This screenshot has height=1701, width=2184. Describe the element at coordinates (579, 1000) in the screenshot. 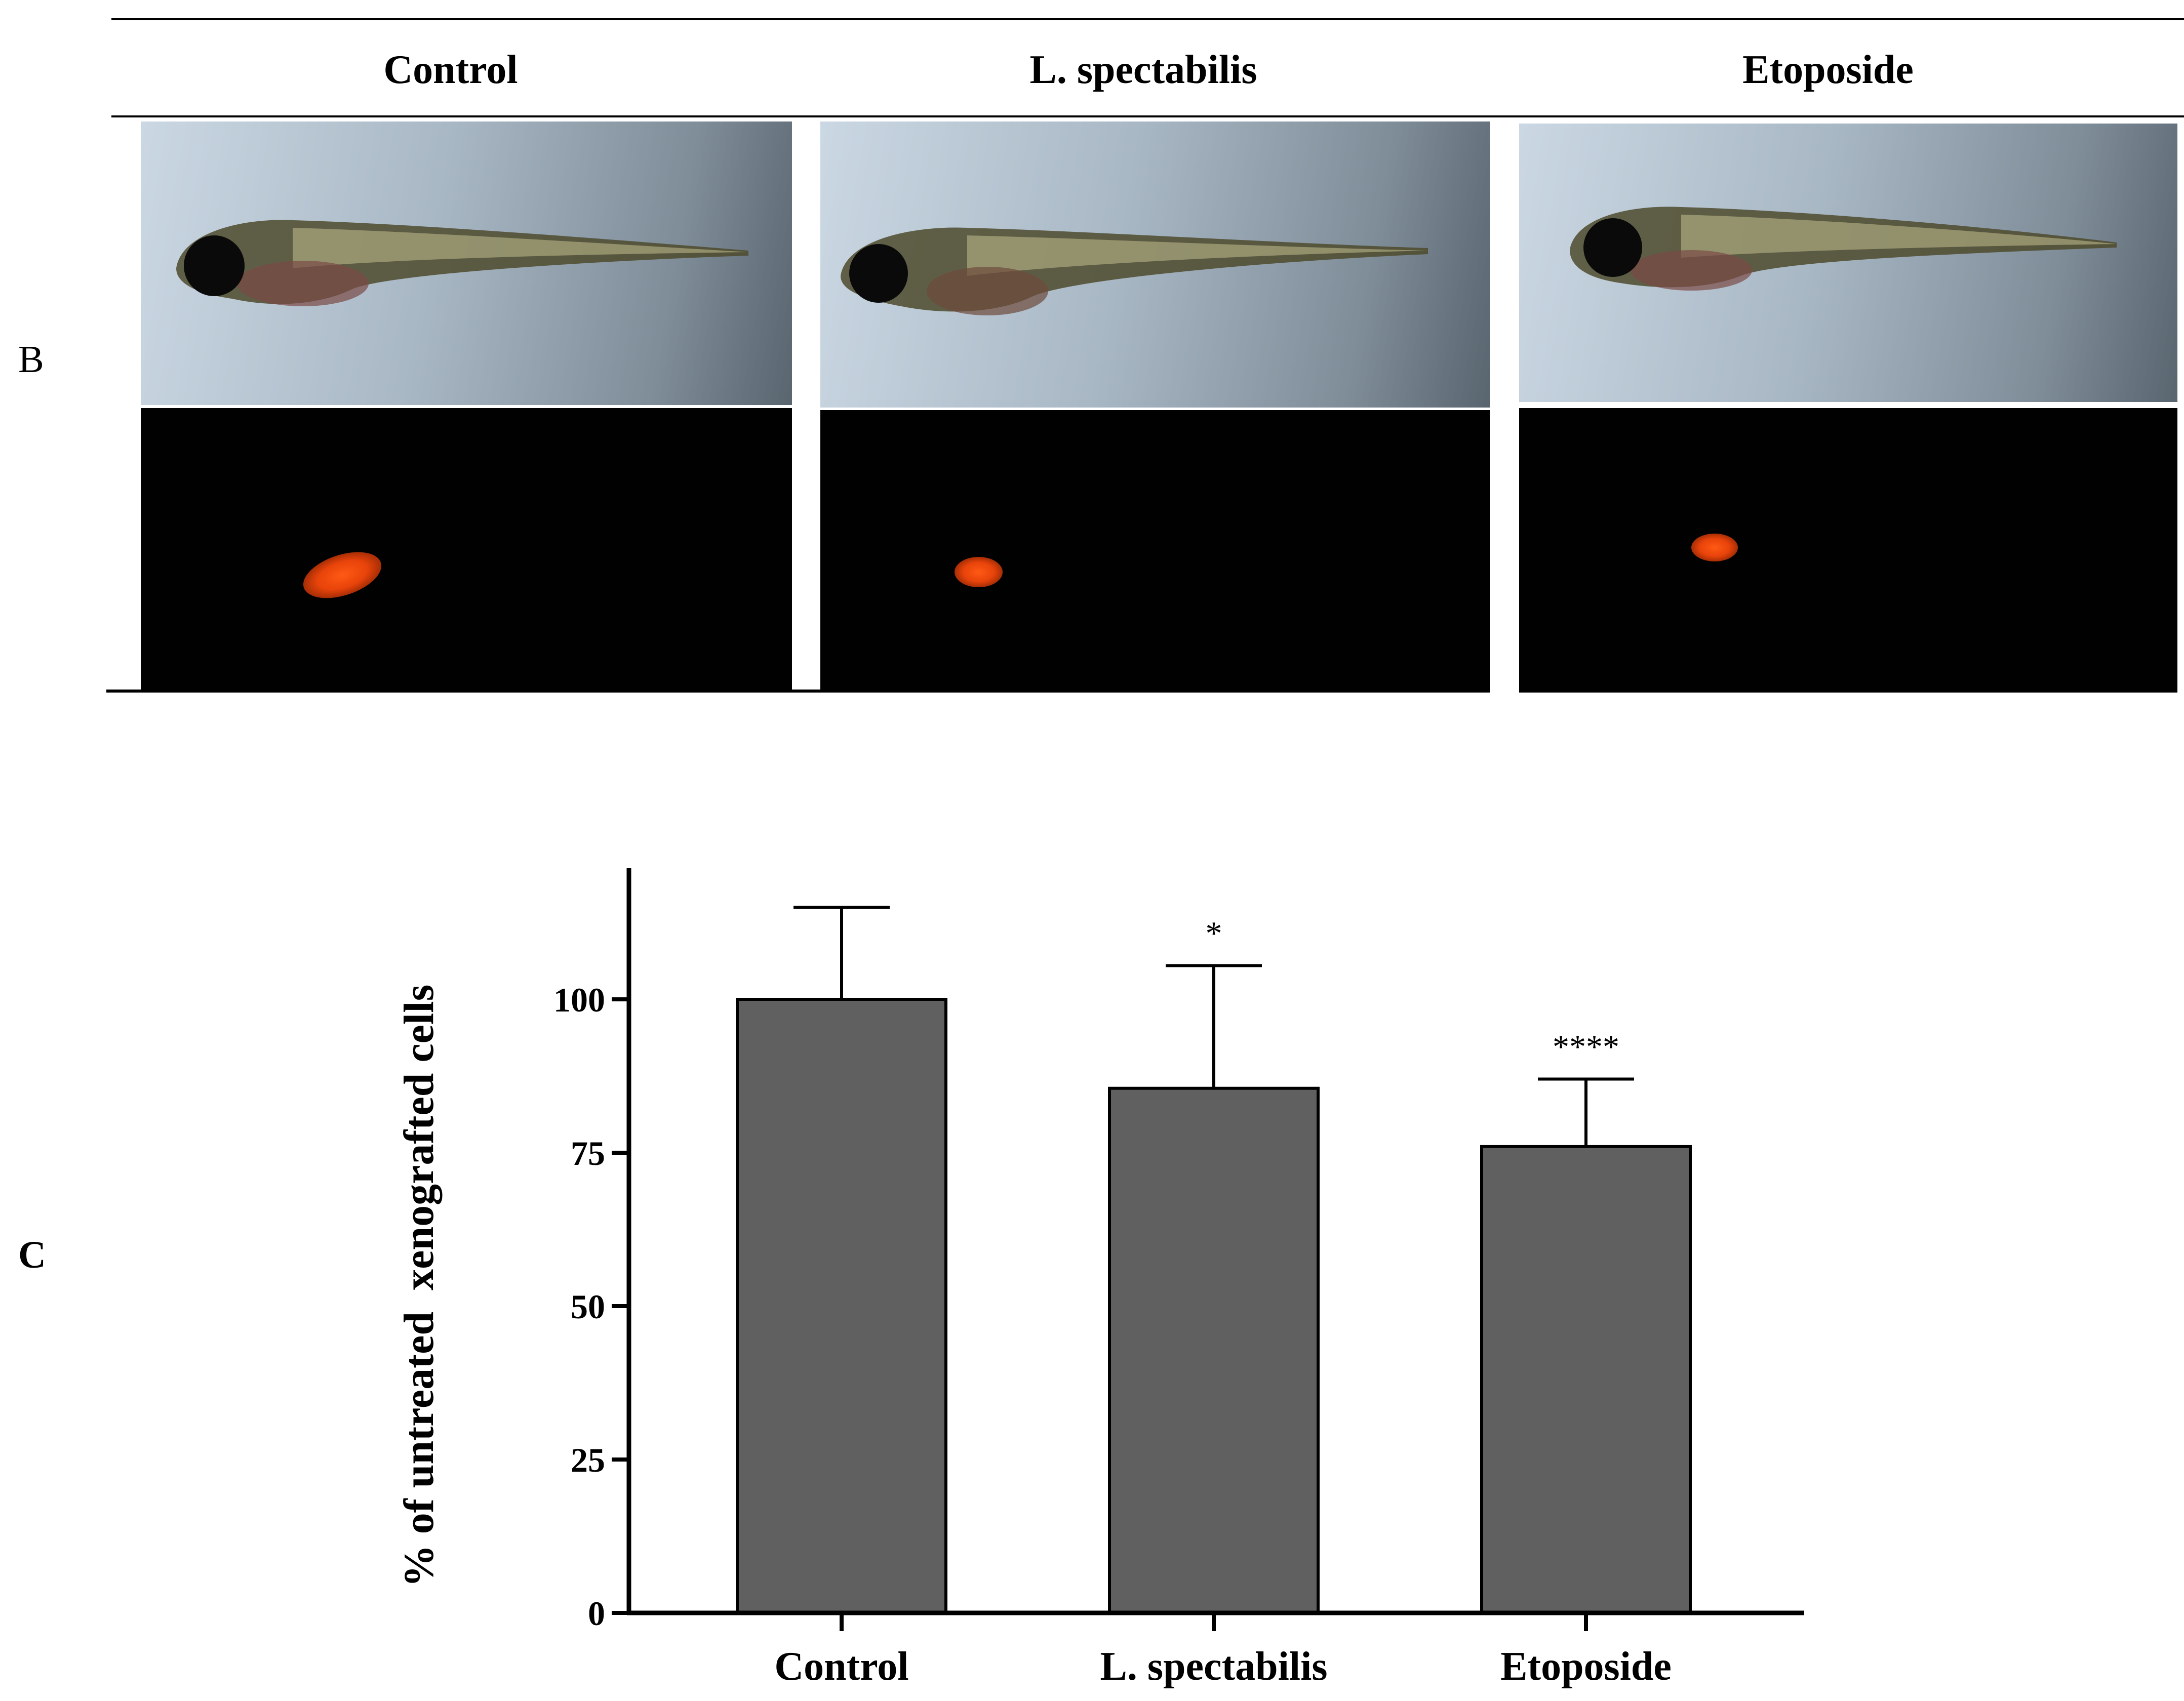

I see `y-tick-label: 100` at that location.